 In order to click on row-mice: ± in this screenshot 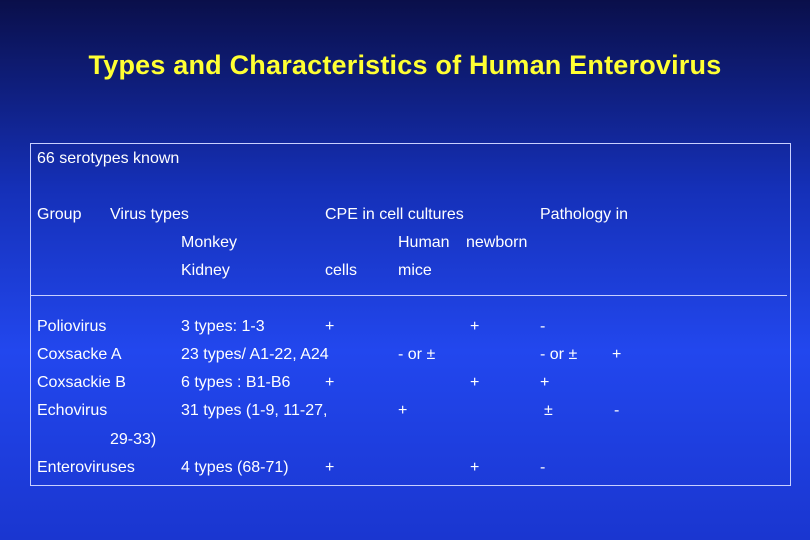, I will do `click(548, 410)`.